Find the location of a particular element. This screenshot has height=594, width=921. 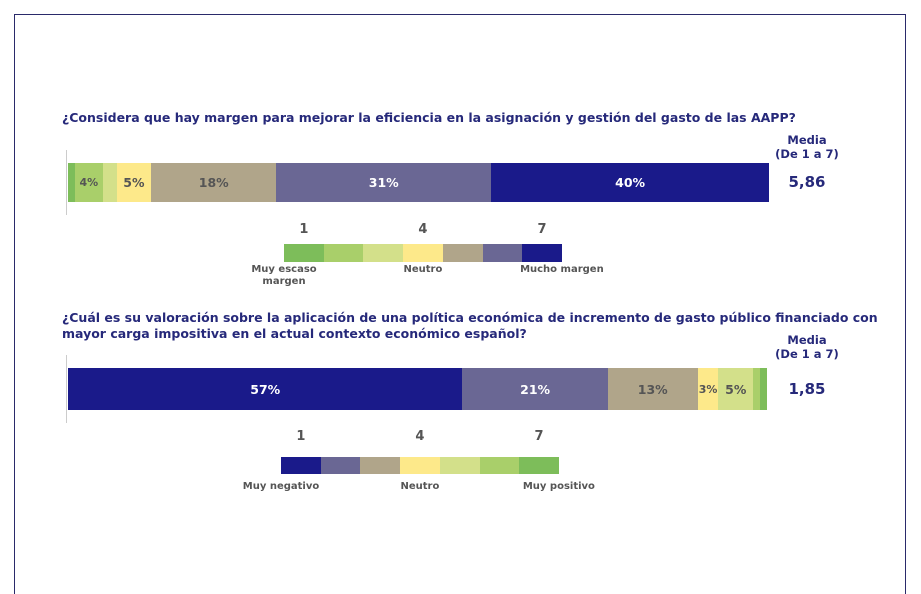

value-label: 57% is located at coordinates (265, 389).